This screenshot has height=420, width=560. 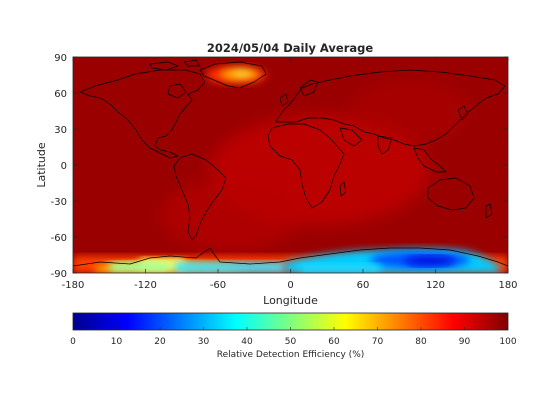 I want to click on colorbar-tick-label: 30, so click(x=204, y=342).